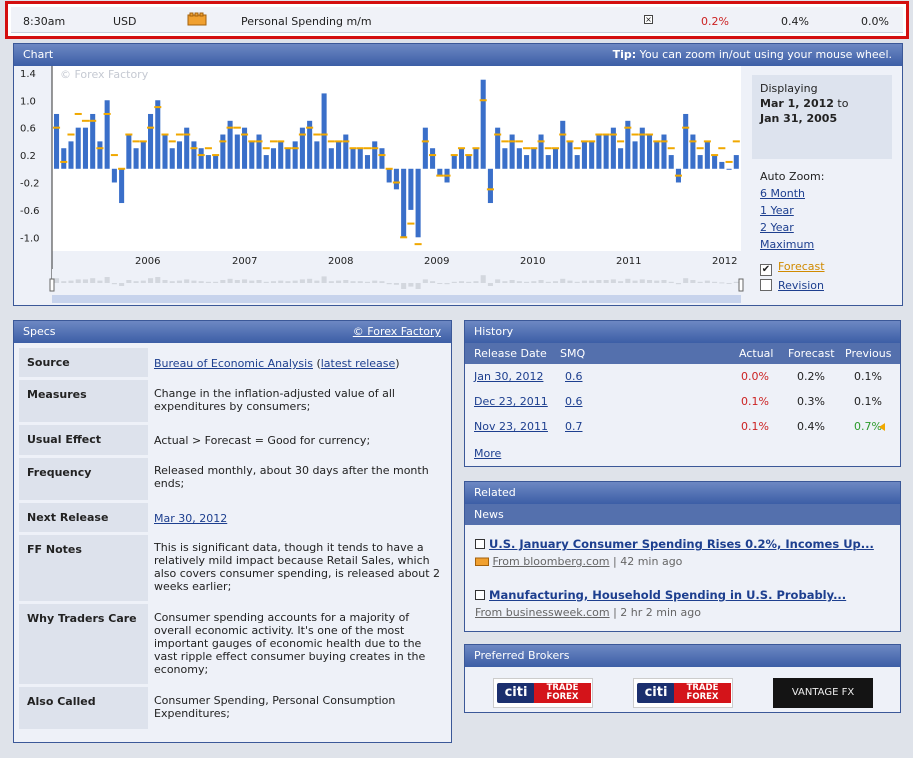 The height and width of the screenshot is (758, 913). What do you see at coordinates (868, 401) in the screenshot?
I see `history-previous: 0.1%` at bounding box center [868, 401].